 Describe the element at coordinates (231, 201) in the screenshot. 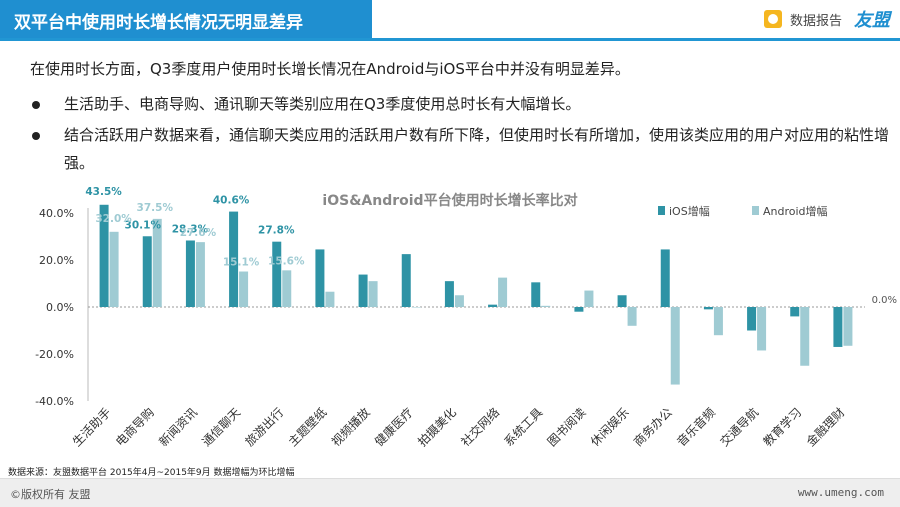

I see `data-label-ios: 40.6%` at that location.